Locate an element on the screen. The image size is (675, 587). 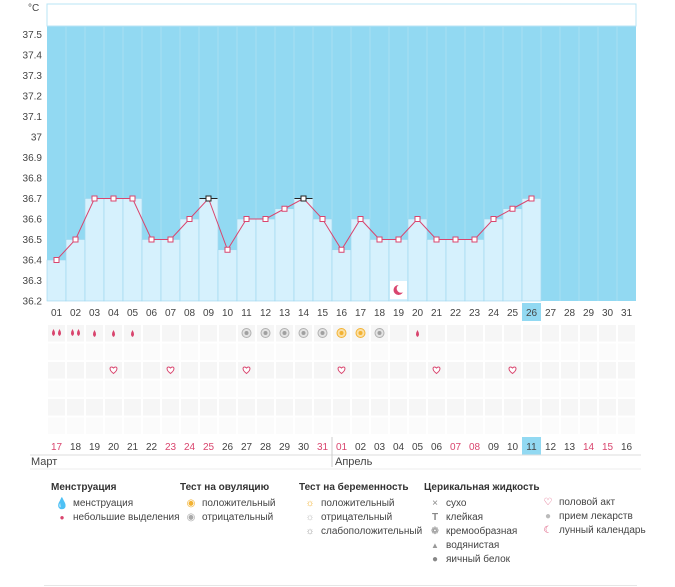
legend-item-creamy: кремообразная is located at coordinates (482, 531).